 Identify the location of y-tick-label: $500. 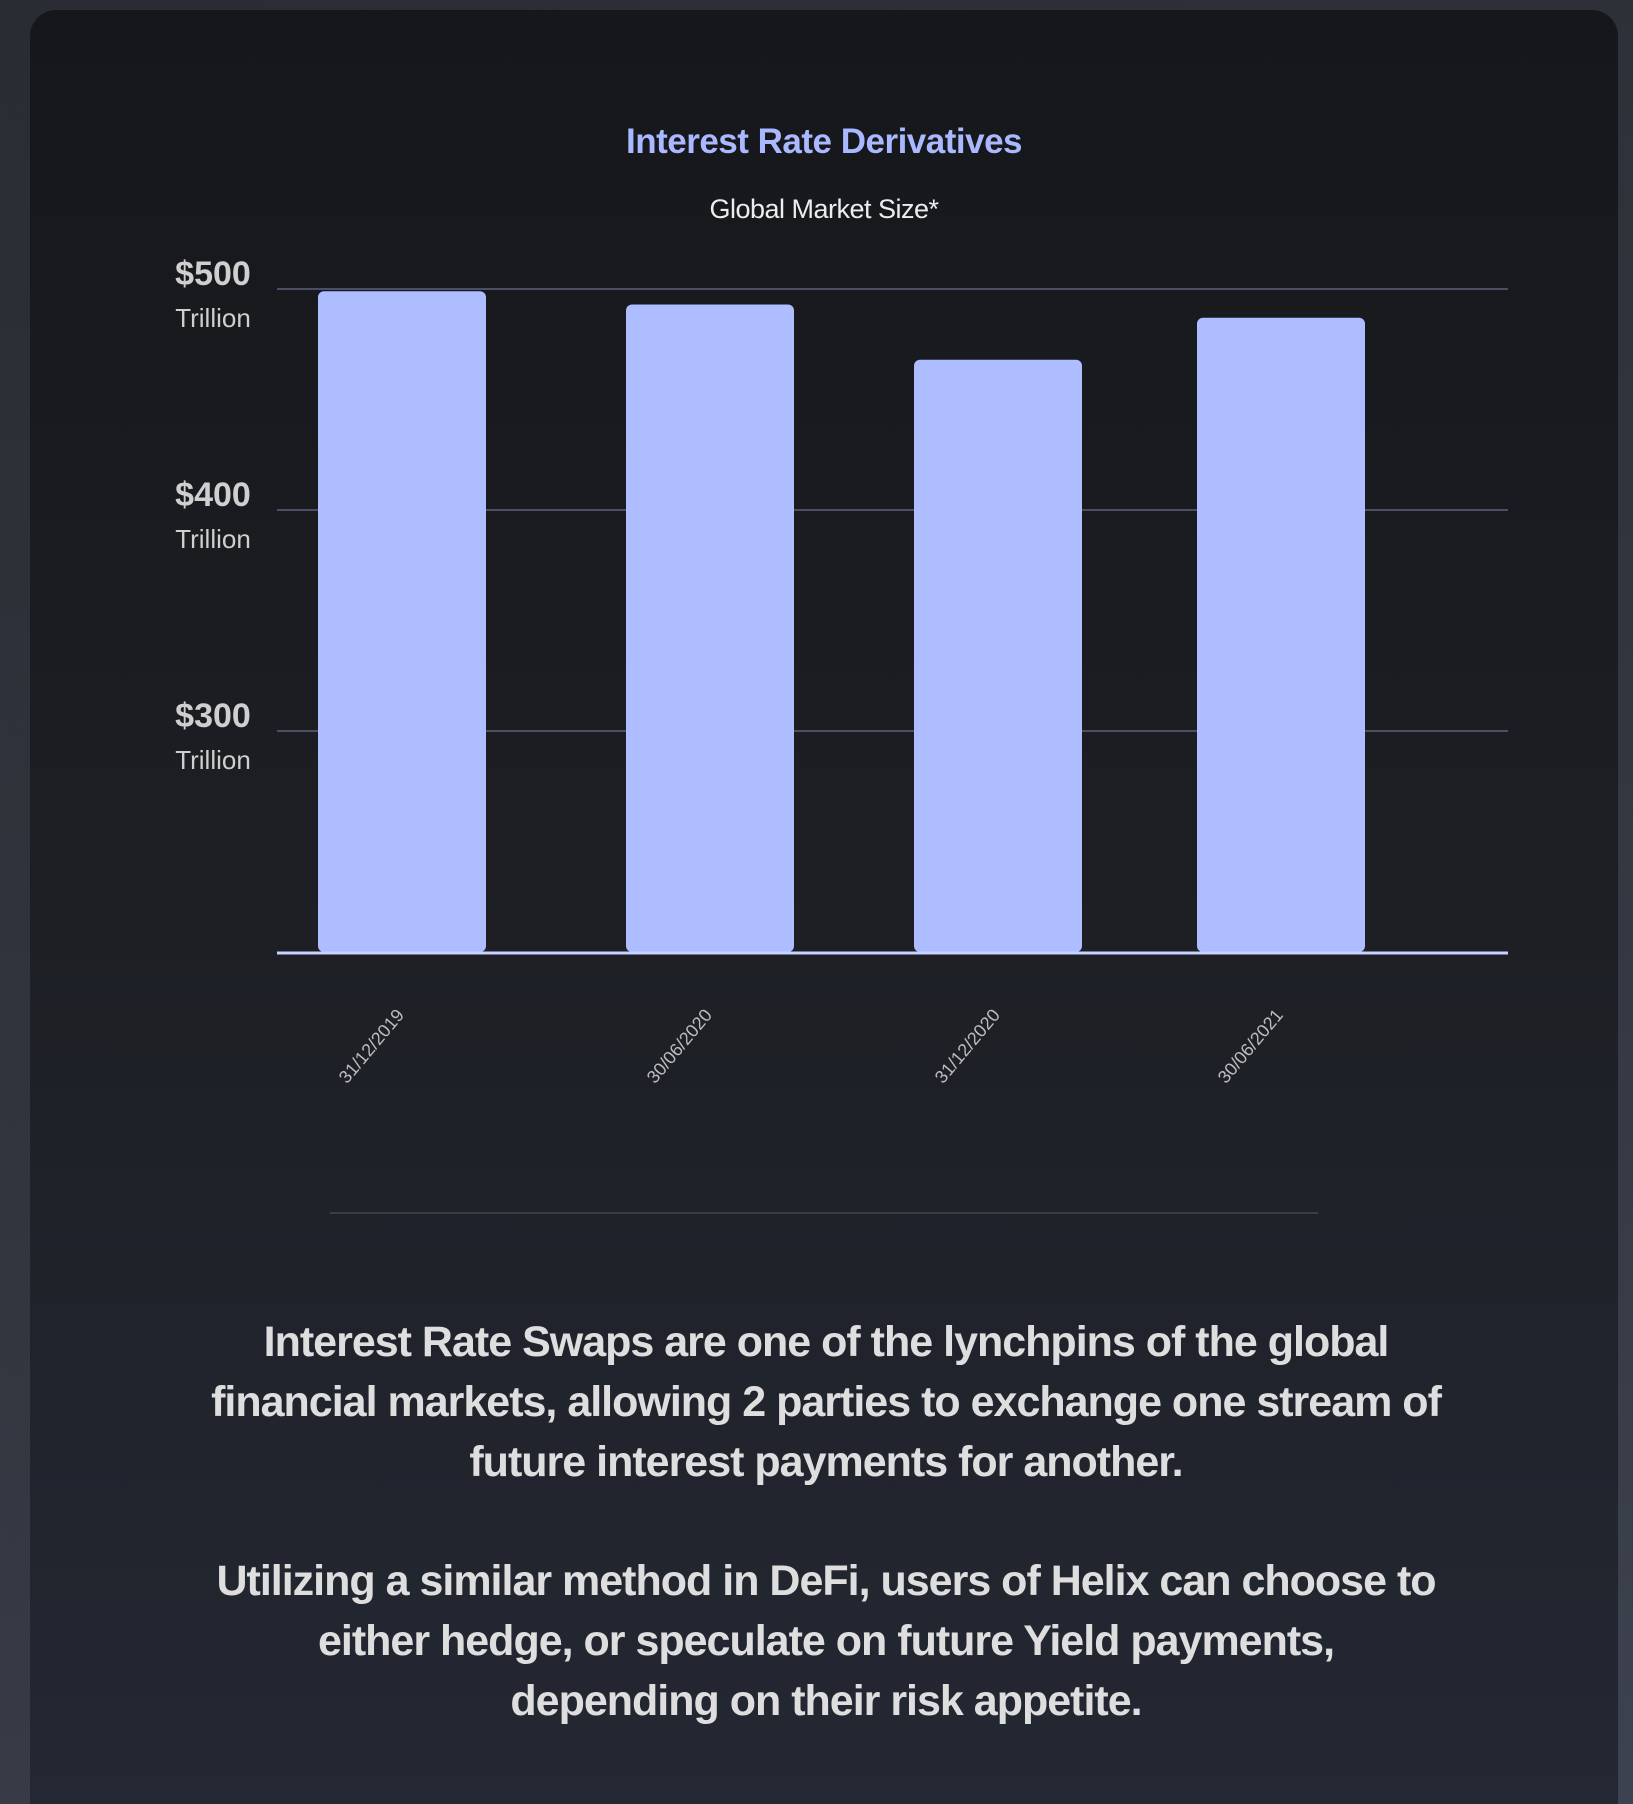
(213, 274).